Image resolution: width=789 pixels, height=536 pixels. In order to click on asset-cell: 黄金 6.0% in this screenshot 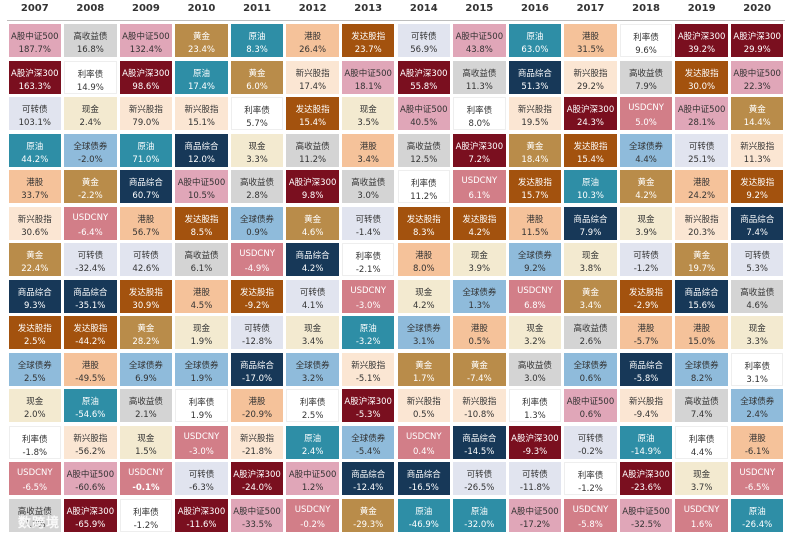, I will do `click(257, 77)`.